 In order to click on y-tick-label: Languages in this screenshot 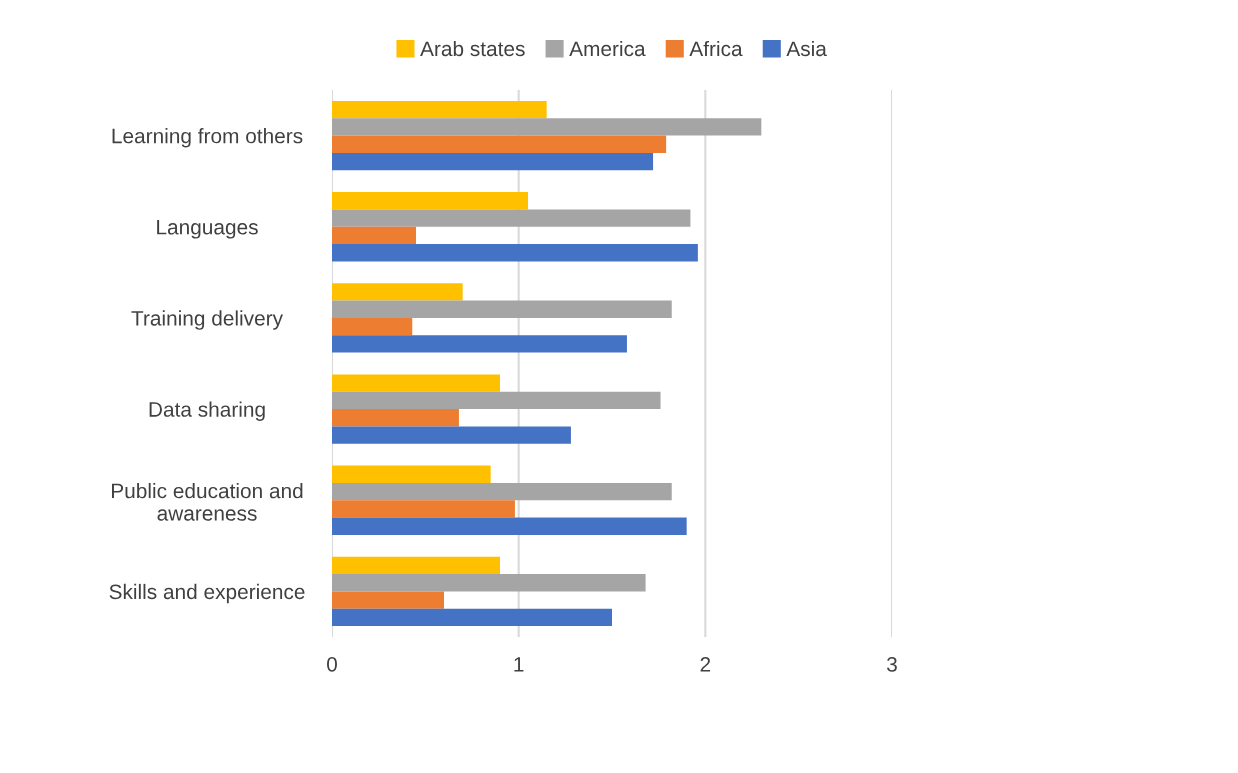, I will do `click(207, 229)`.